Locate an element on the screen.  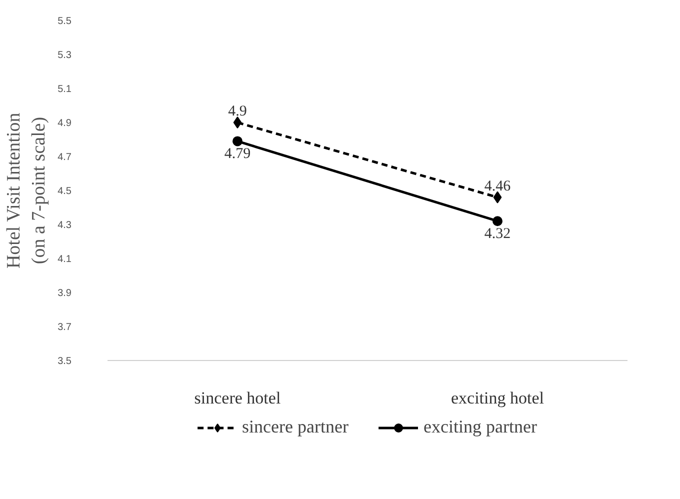
y-tick-label: 4.5 is located at coordinates (65, 191).